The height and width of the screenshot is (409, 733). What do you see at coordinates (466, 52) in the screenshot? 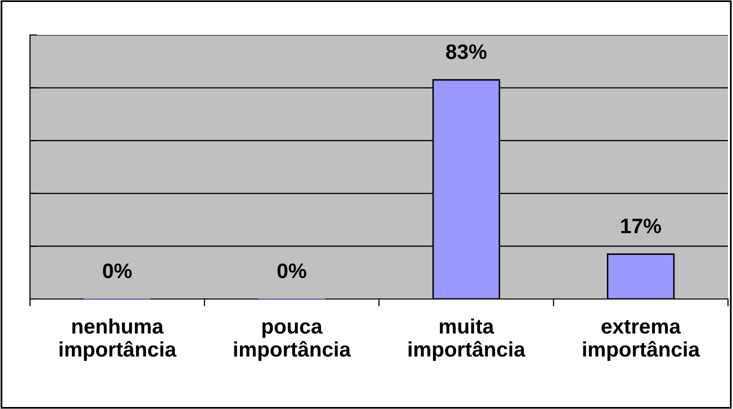
I see `data-label: 83%` at bounding box center [466, 52].